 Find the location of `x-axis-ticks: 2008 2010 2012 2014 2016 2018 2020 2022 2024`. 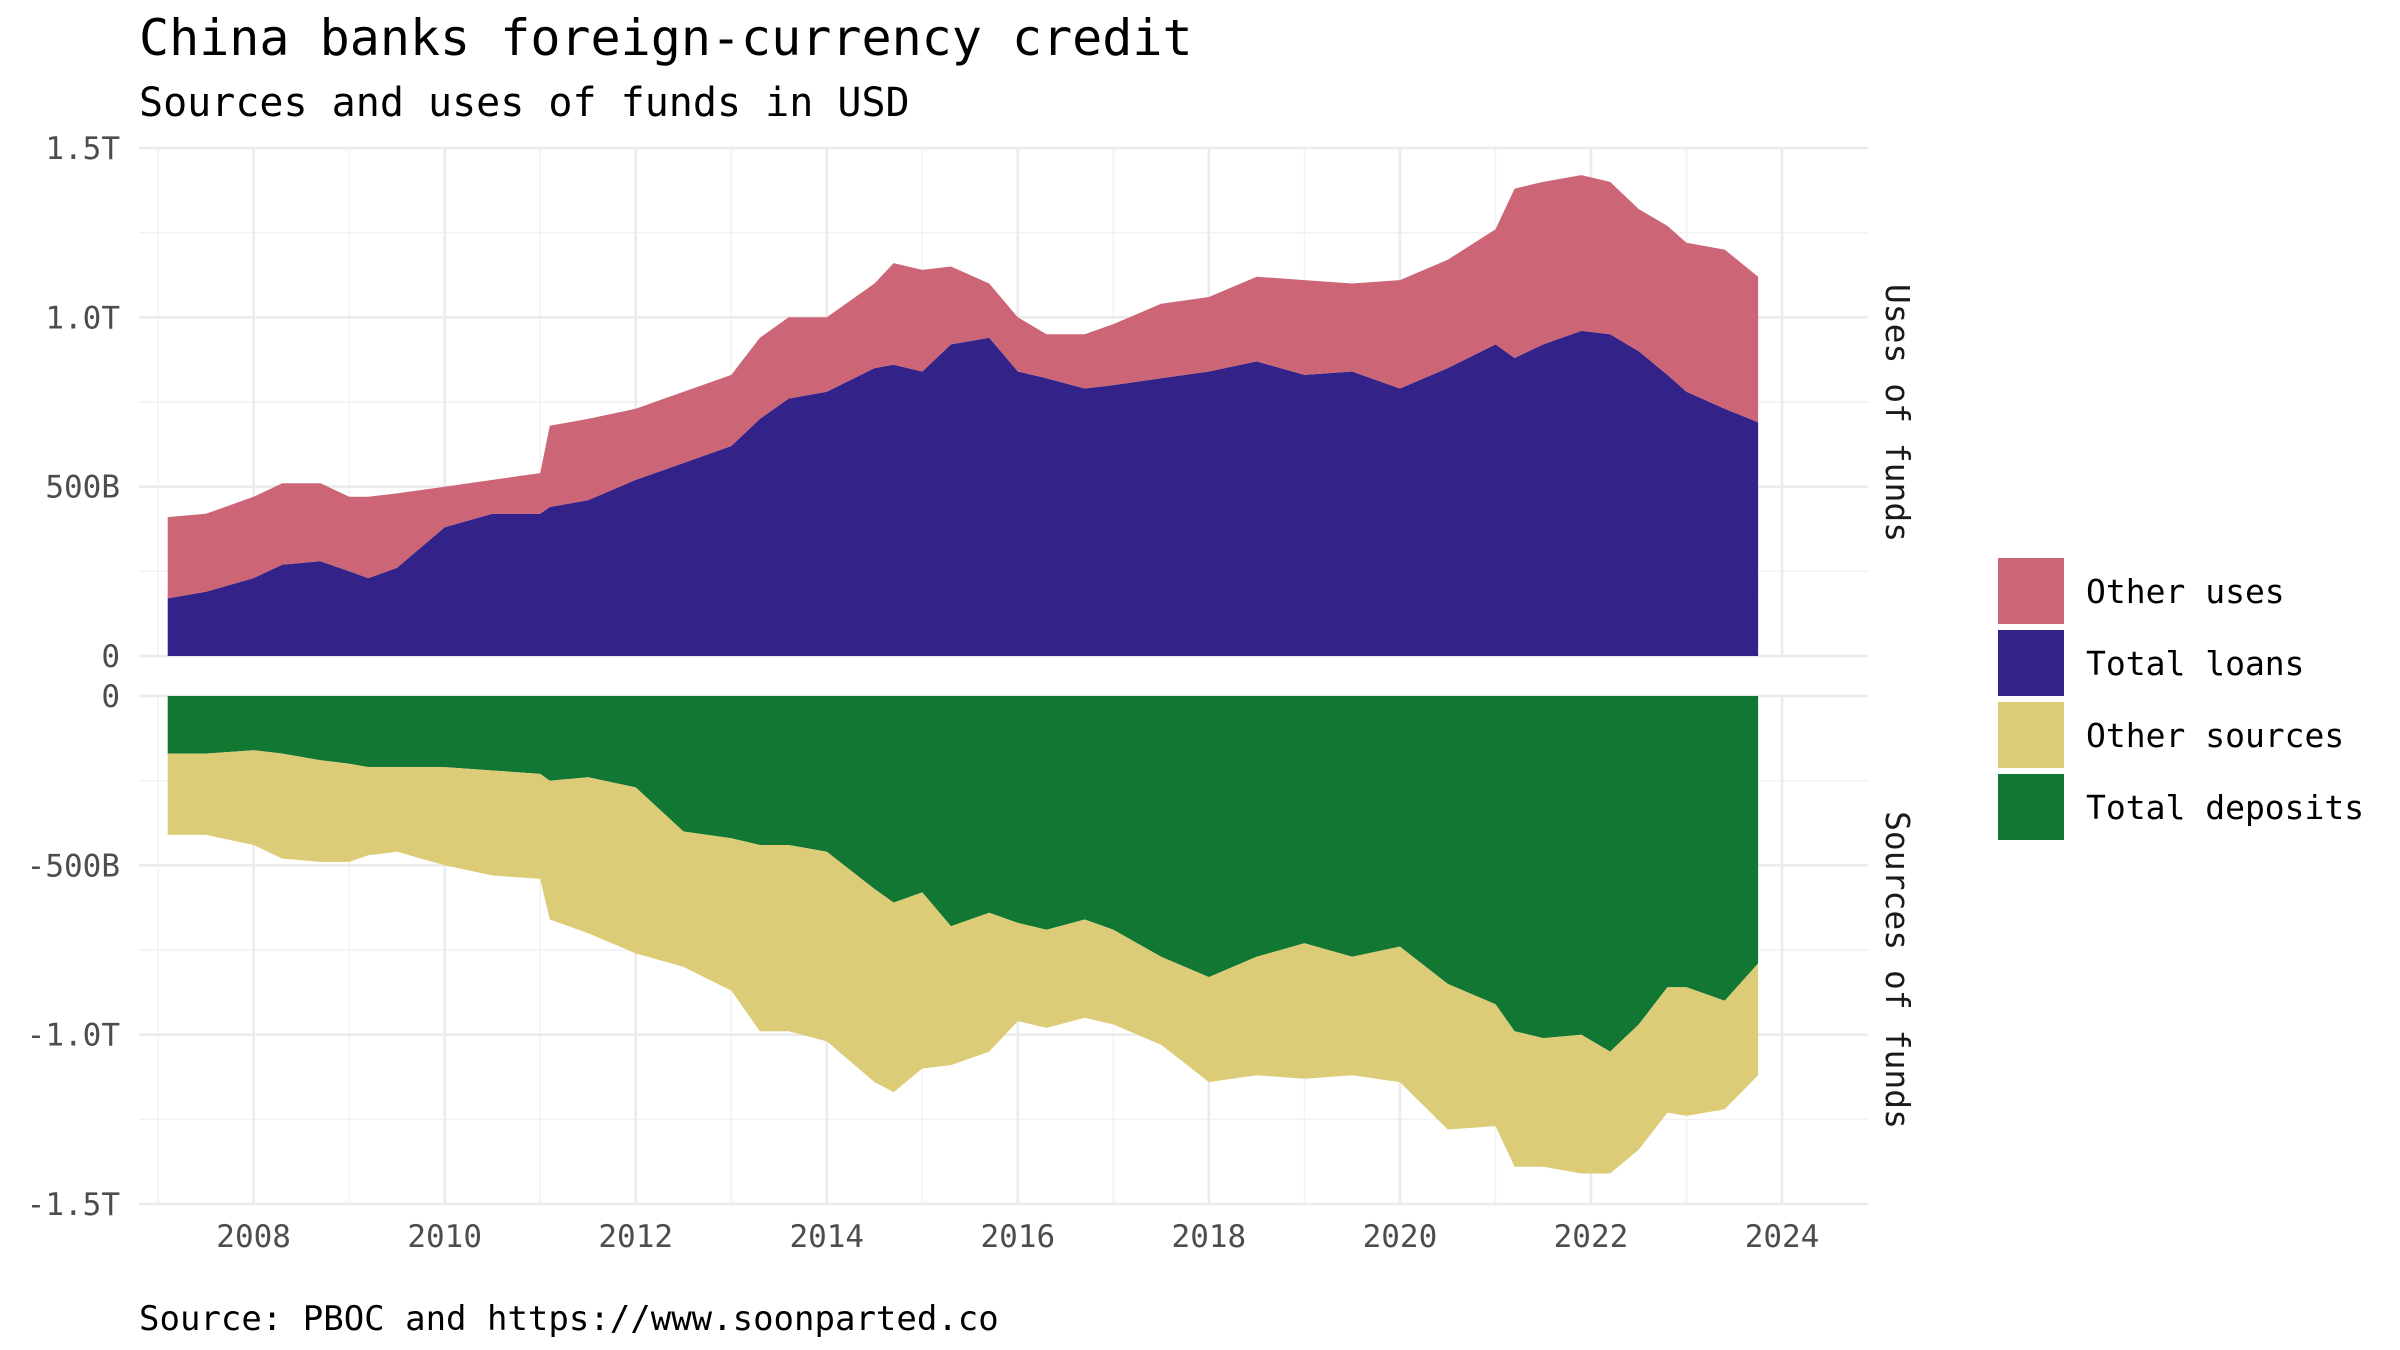

x-axis-ticks: 2008 2010 2012 2014 2016 2018 2020 2022 2024 is located at coordinates (1017, 1237).